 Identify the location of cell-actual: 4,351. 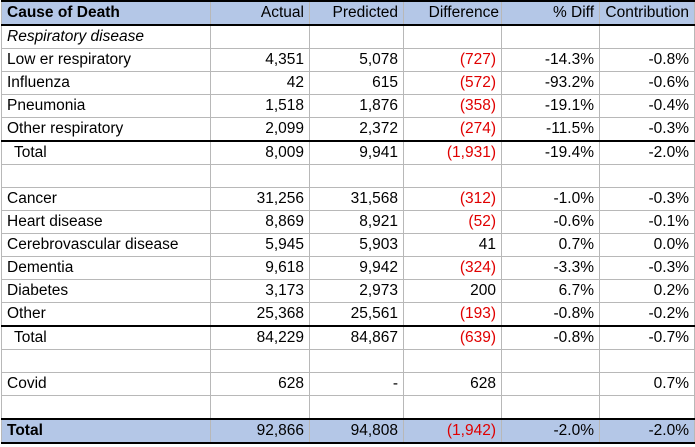
(260, 60).